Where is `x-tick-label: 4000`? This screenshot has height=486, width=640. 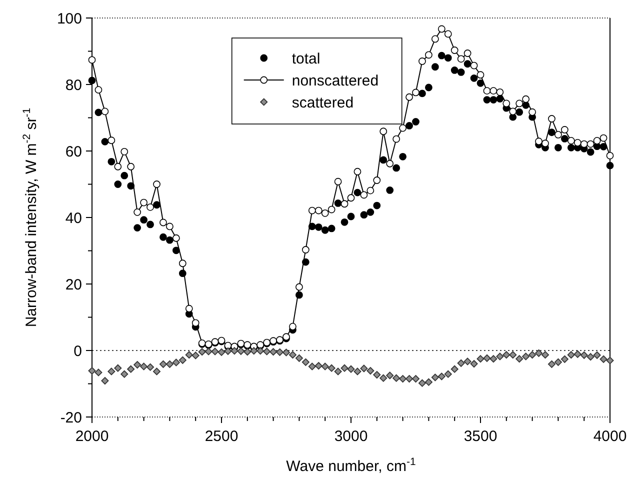
x-tick-label: 4000 is located at coordinates (610, 436).